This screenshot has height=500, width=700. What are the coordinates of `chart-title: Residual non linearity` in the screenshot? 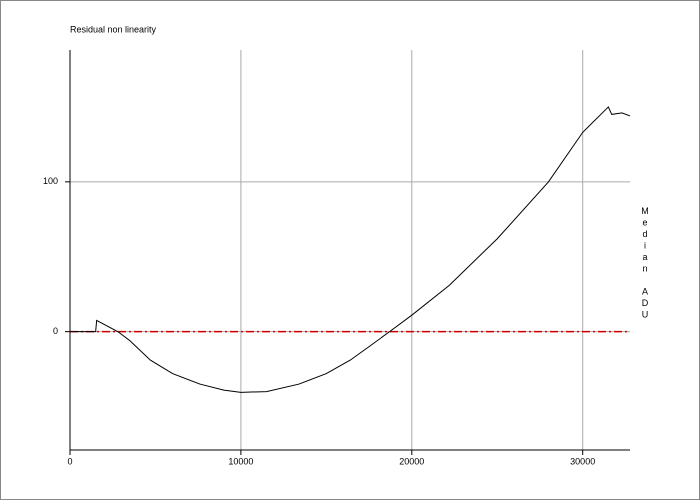 It's located at (113, 29).